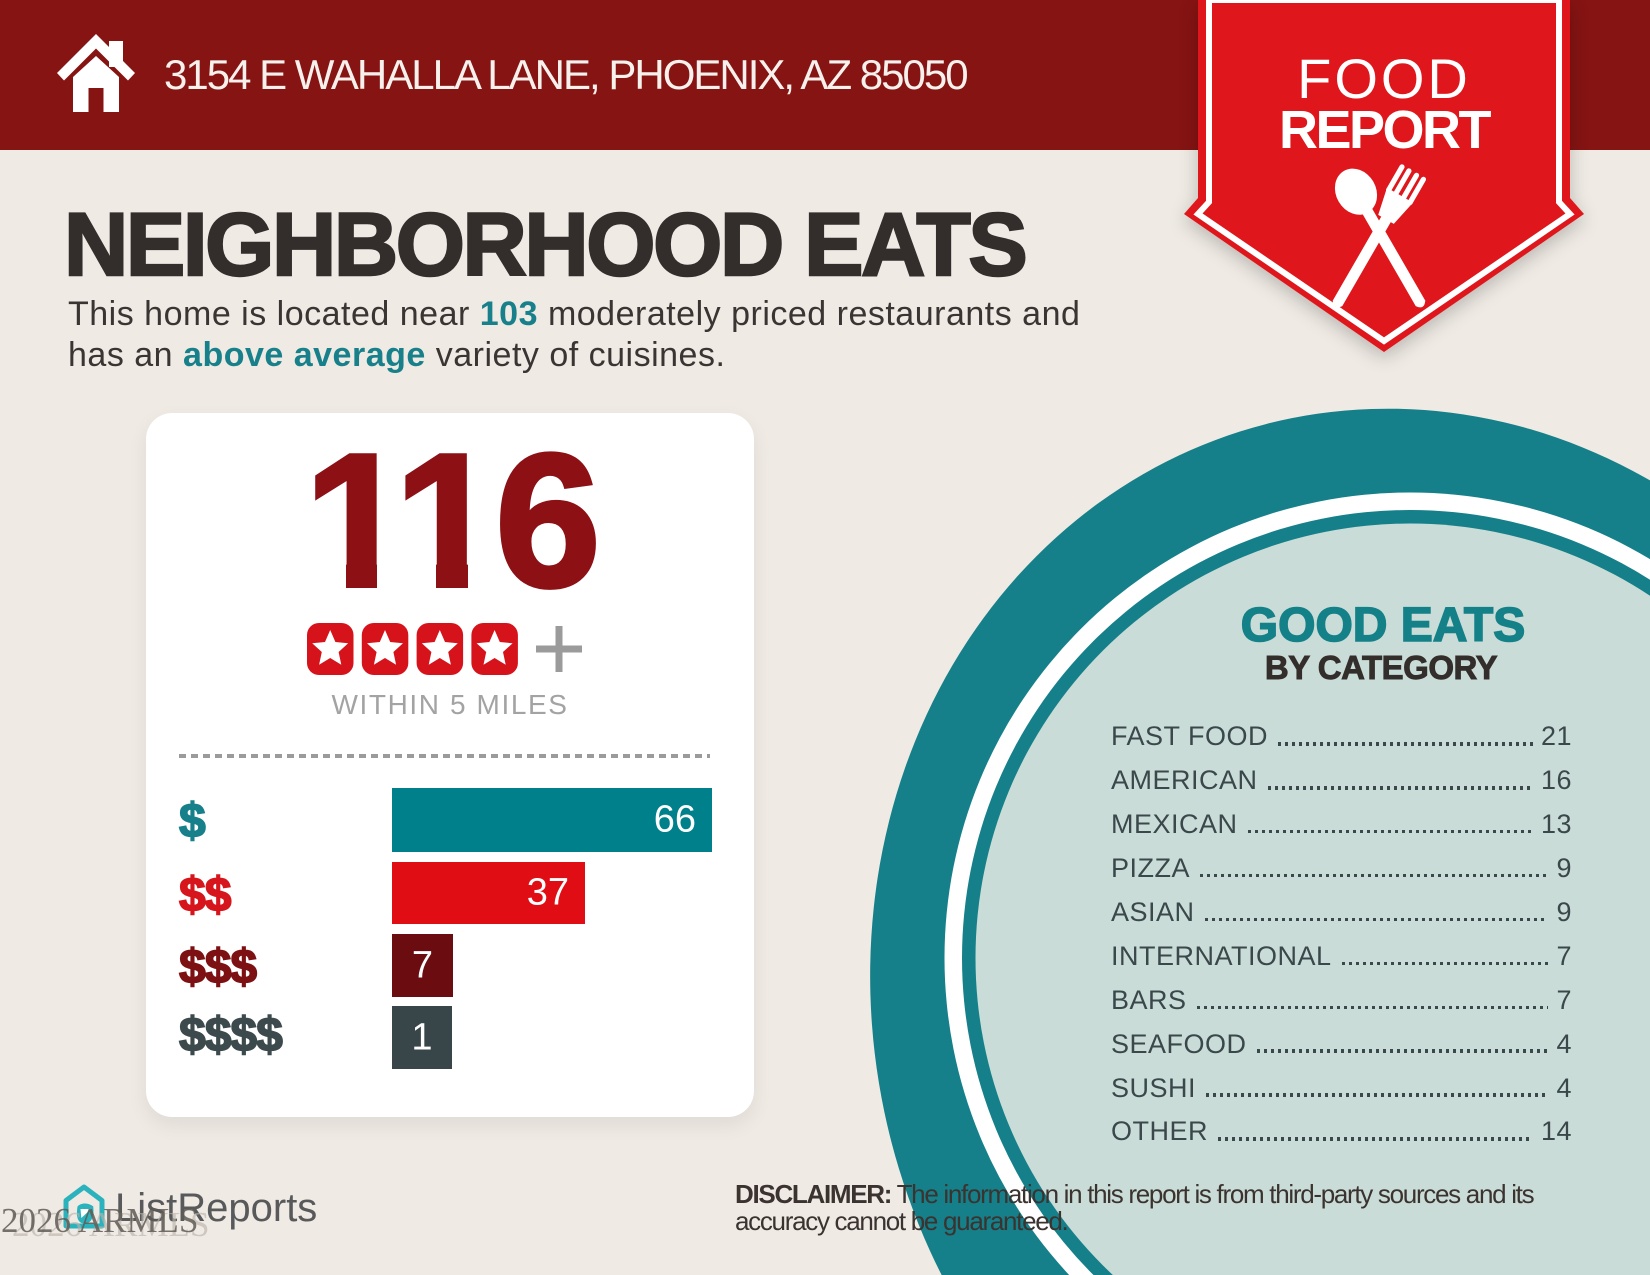  I want to click on svg-text: REPORT, so click(1385, 130).